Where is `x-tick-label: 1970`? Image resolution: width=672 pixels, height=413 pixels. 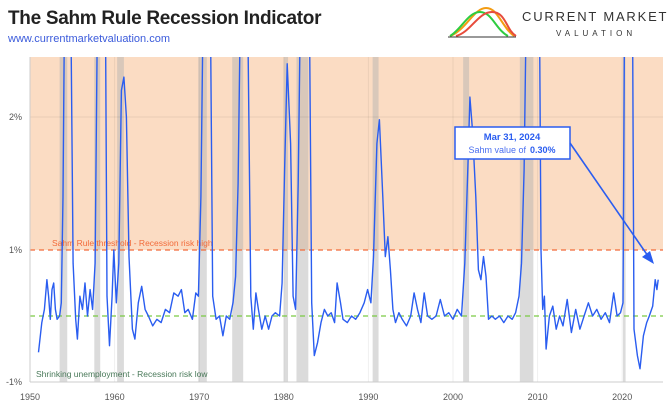
x-tick-label: 1970 is located at coordinates (199, 397).